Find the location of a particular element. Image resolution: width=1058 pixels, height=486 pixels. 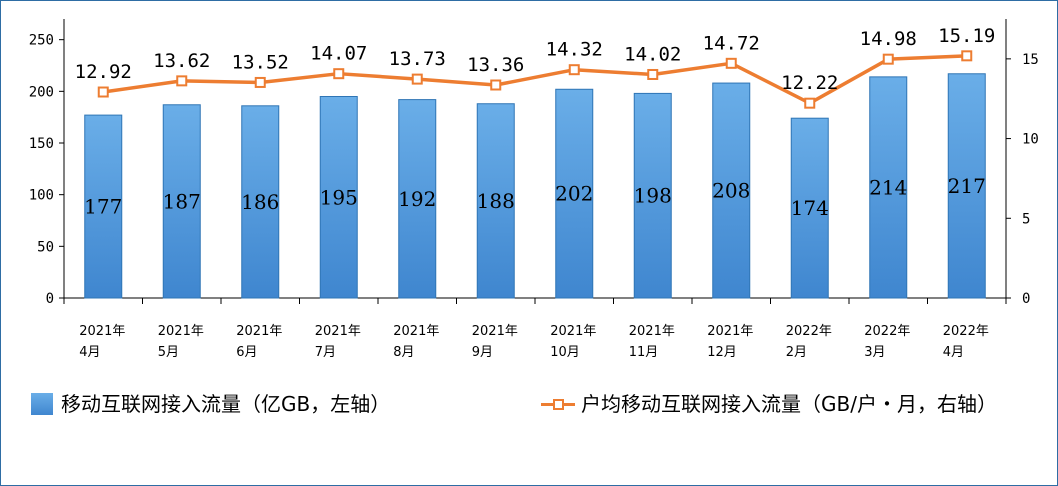

line-data-label: 12.92 is located at coordinates (103, 72).